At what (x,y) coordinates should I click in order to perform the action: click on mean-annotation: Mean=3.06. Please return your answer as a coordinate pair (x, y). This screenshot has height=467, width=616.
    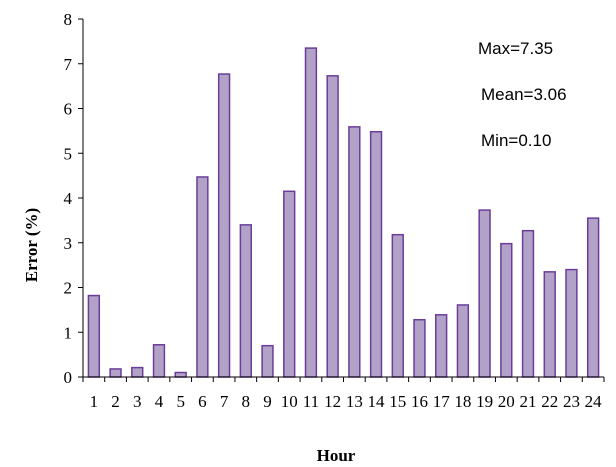
    Looking at the image, I should click on (524, 94).